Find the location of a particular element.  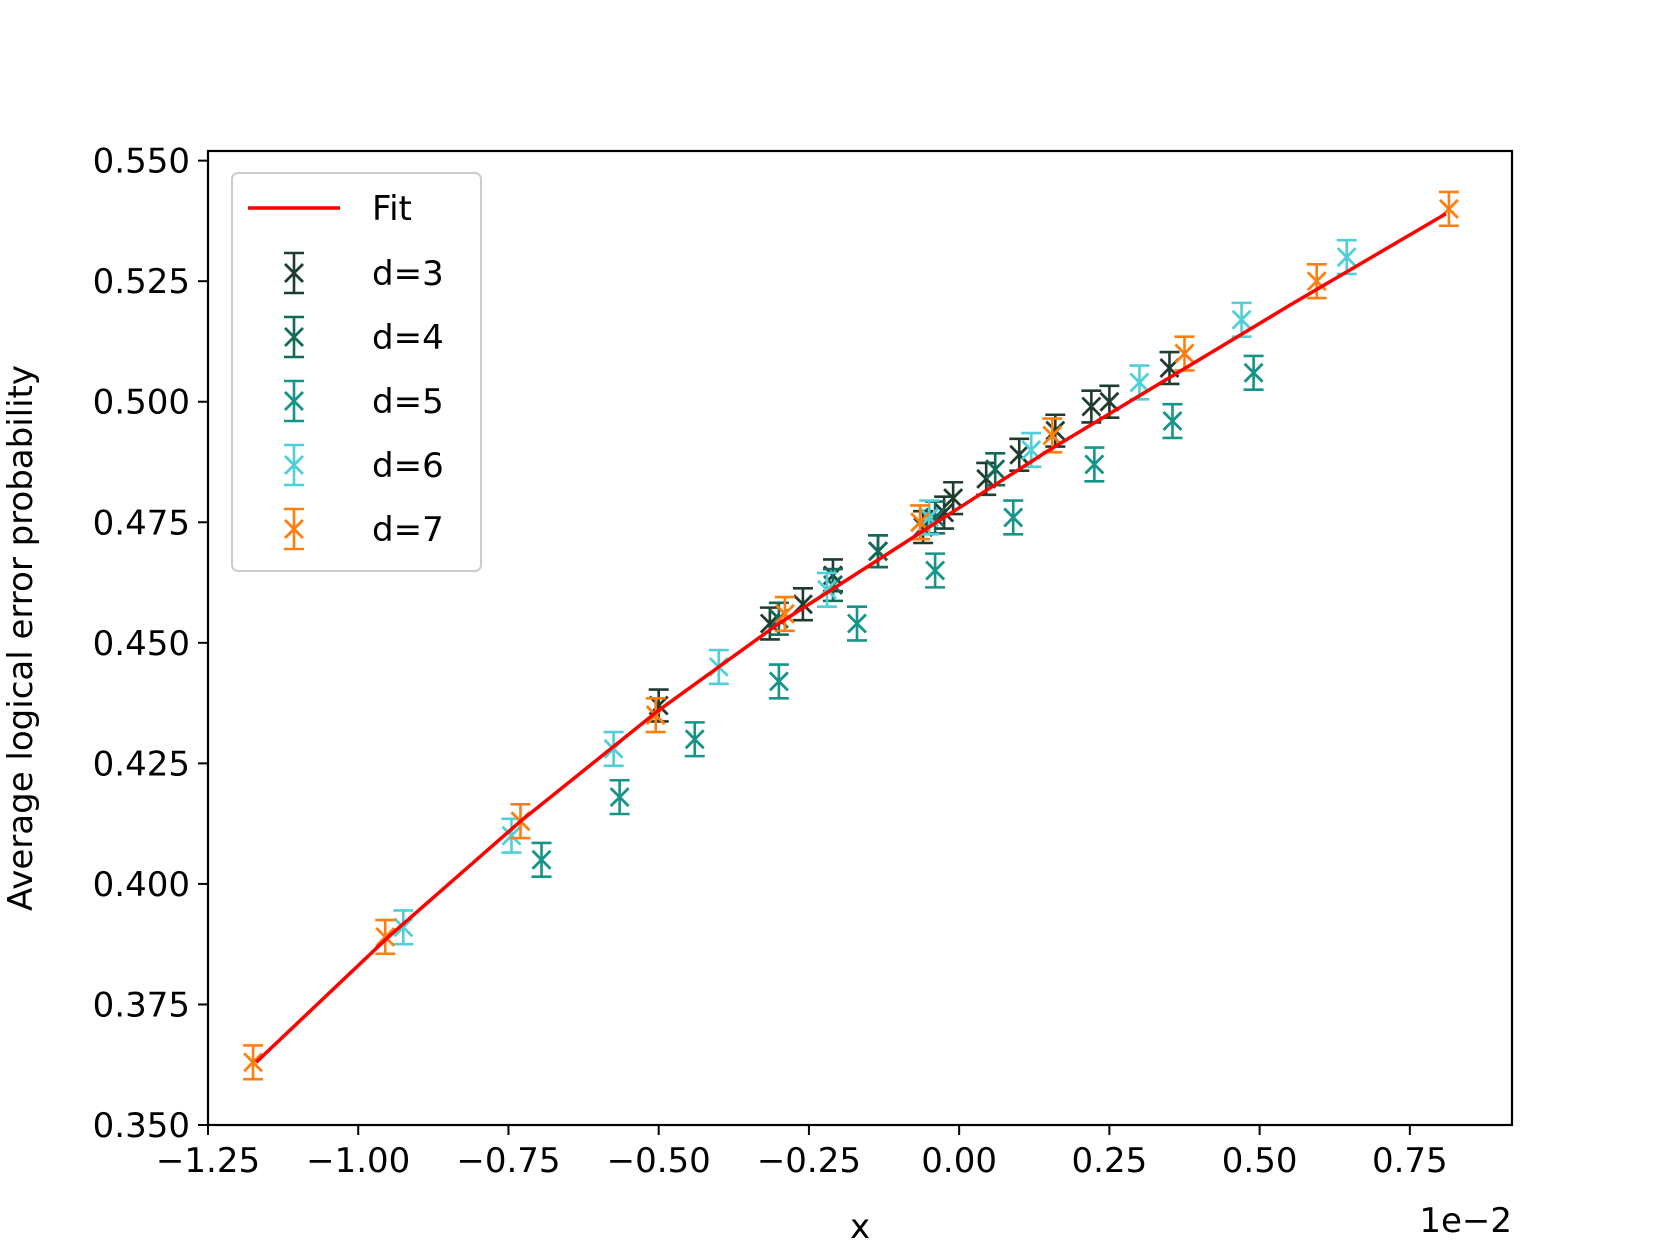

x-axis-label: x is located at coordinates (860, 1226).